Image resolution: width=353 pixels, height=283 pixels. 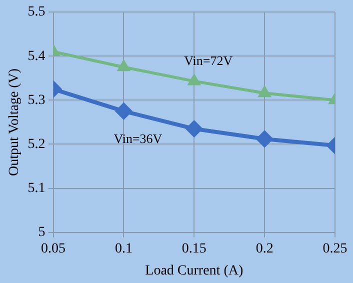 What do you see at coordinates (53, 248) in the screenshot?
I see `x-tick-label: 0.05` at bounding box center [53, 248].